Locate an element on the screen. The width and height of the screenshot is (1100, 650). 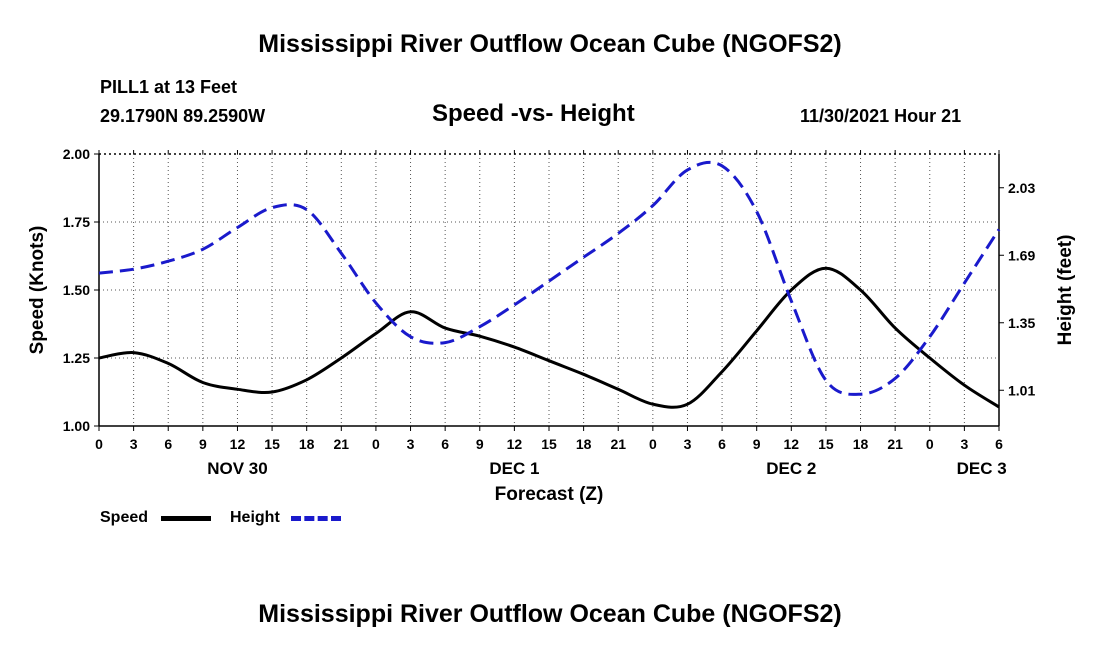
station-label: PILL1 at 13 Feet is located at coordinates (169, 87).